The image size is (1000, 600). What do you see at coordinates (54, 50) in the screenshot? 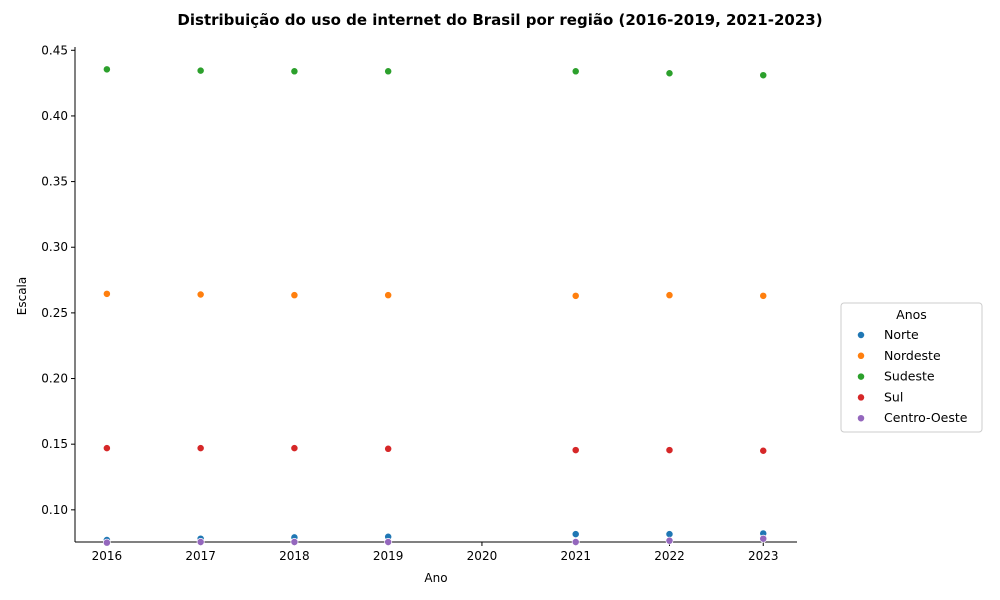
I see `y-tick-label: 0.45` at bounding box center [54, 50].